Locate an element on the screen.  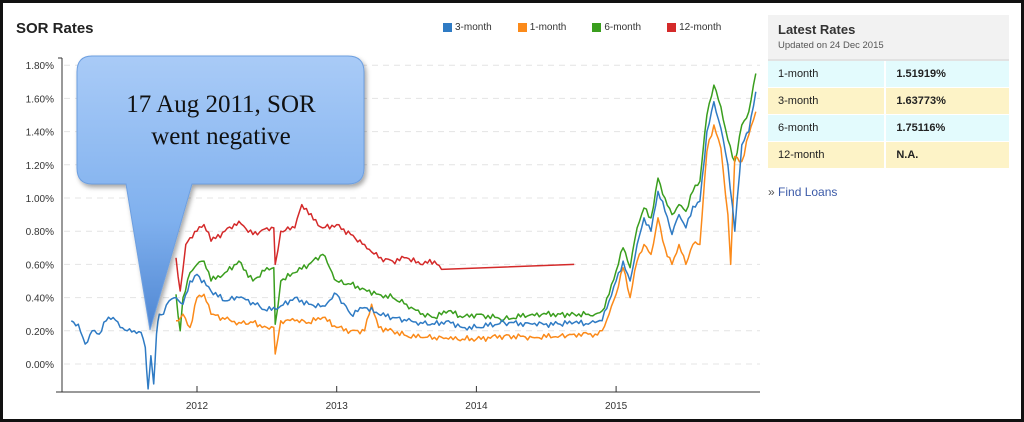
svg-text: 0.60% is located at coordinates (40, 265).